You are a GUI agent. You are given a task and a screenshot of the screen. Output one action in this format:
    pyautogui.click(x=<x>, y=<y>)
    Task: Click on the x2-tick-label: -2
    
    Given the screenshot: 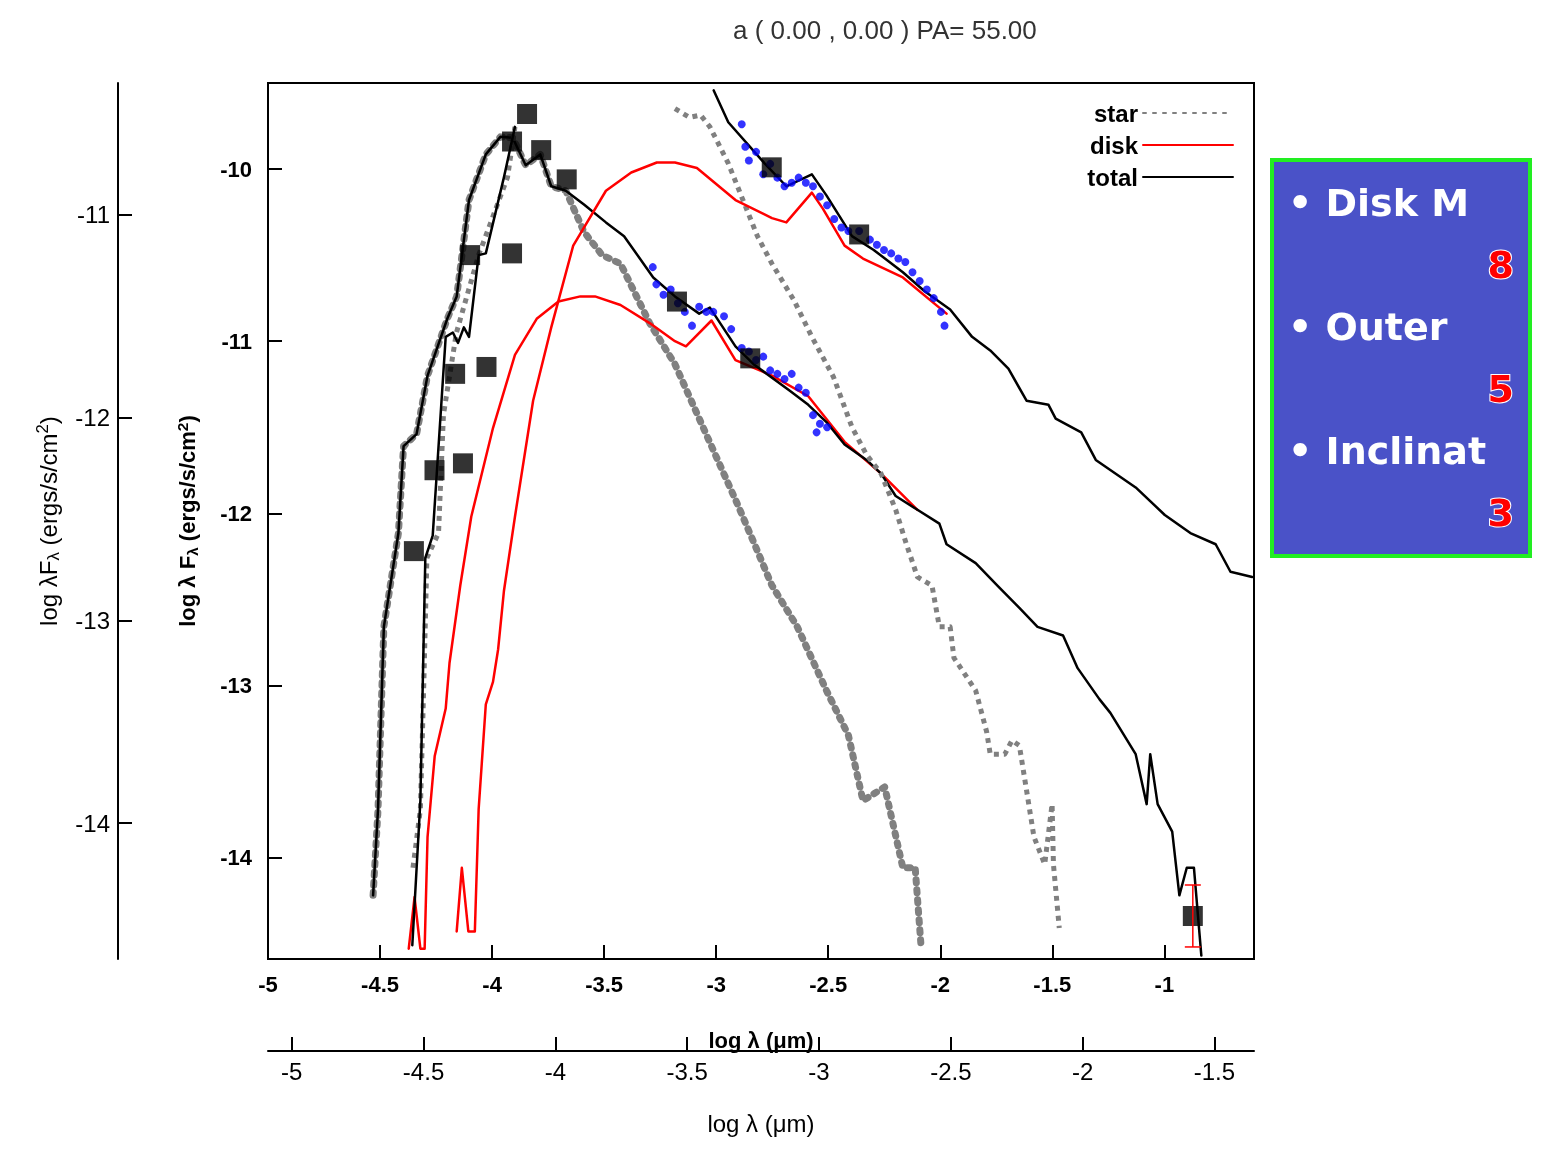 What is the action you would take?
    pyautogui.click(x=1082, y=1071)
    